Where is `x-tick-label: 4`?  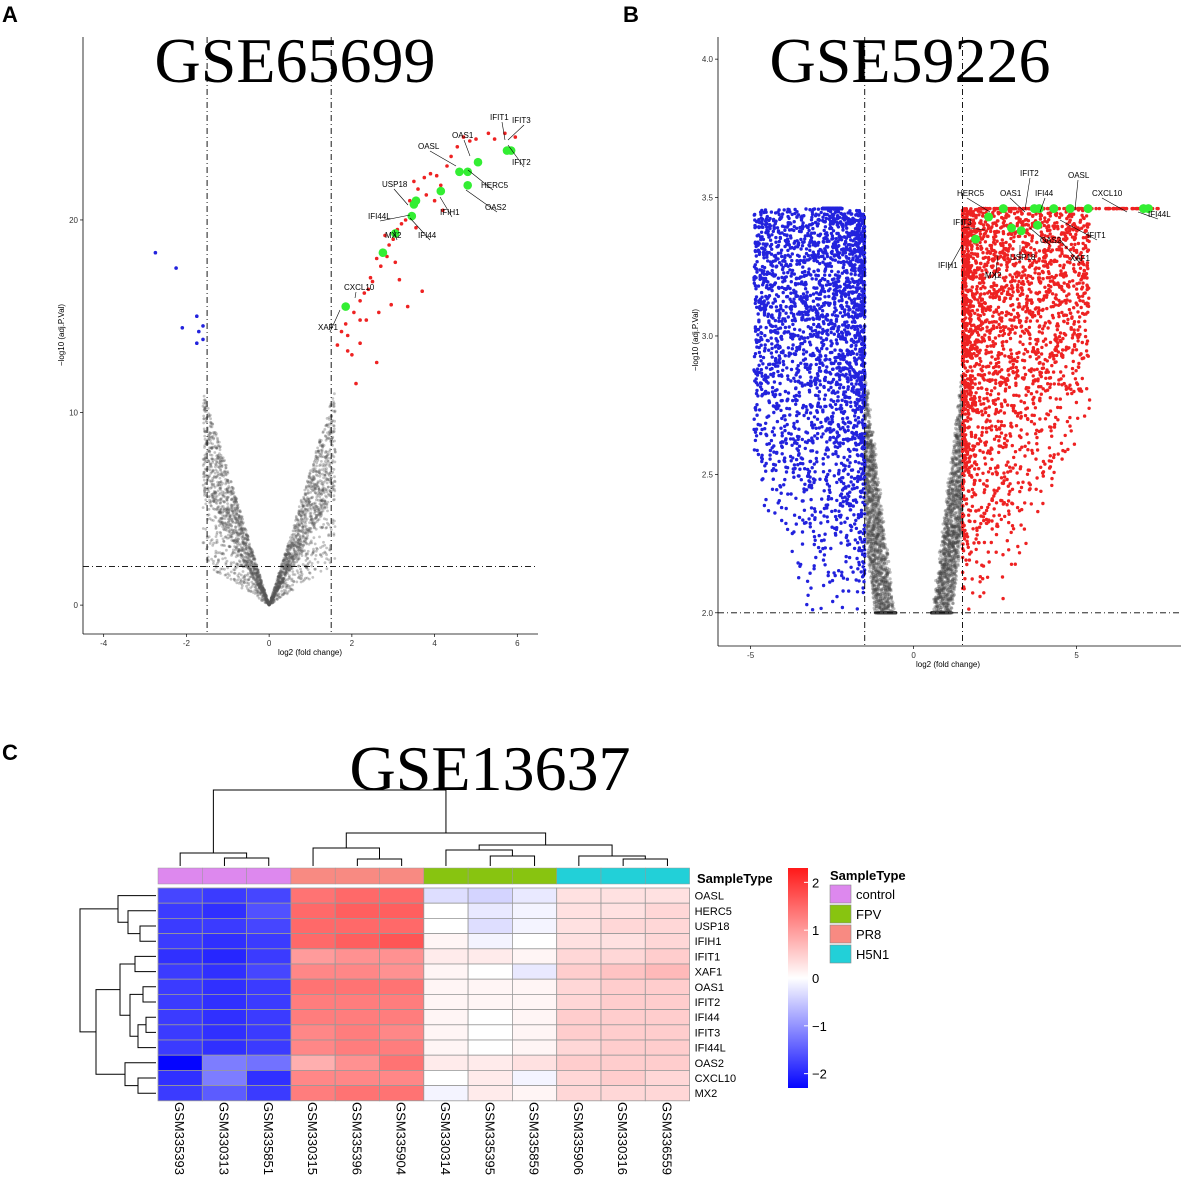
x-tick-label: 4 is located at coordinates (434, 643).